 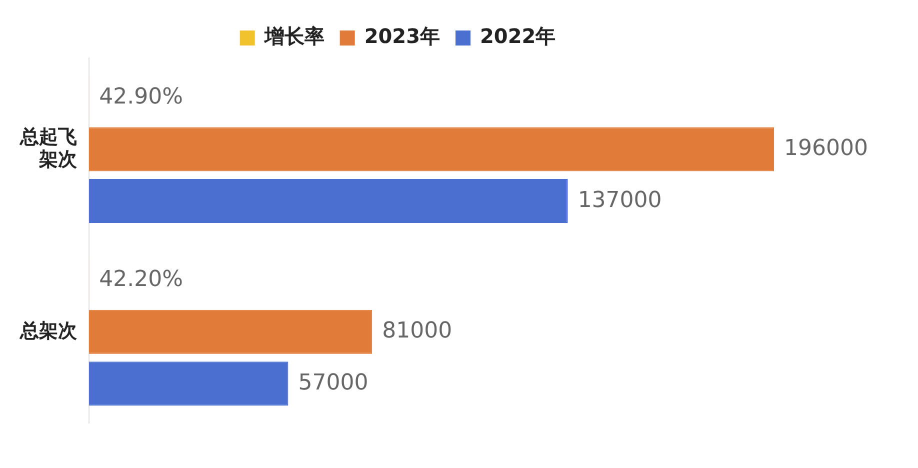 I want to click on data-label: 42.90%, so click(x=141, y=97).